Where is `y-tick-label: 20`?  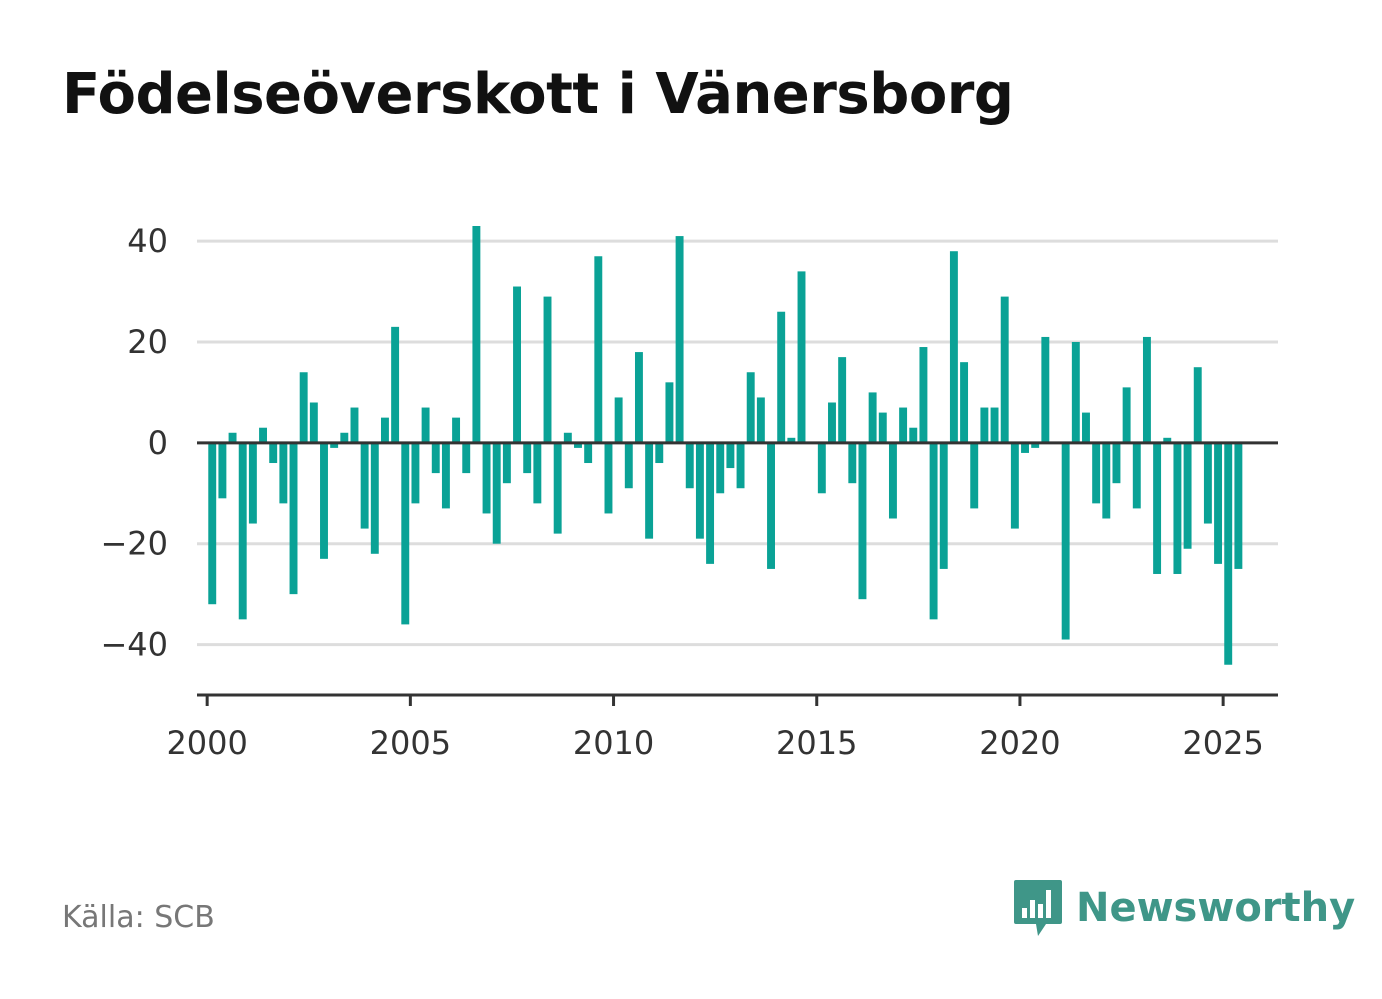
y-tick-label: 20 is located at coordinates (147, 342).